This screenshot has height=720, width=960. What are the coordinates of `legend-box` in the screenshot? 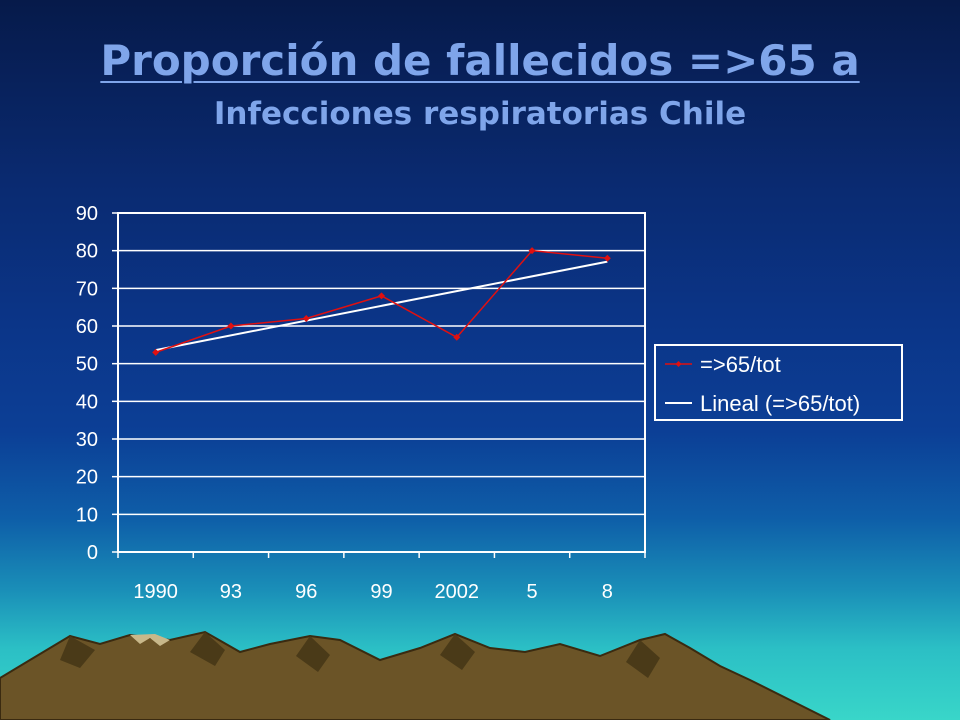 It's located at (778, 382).